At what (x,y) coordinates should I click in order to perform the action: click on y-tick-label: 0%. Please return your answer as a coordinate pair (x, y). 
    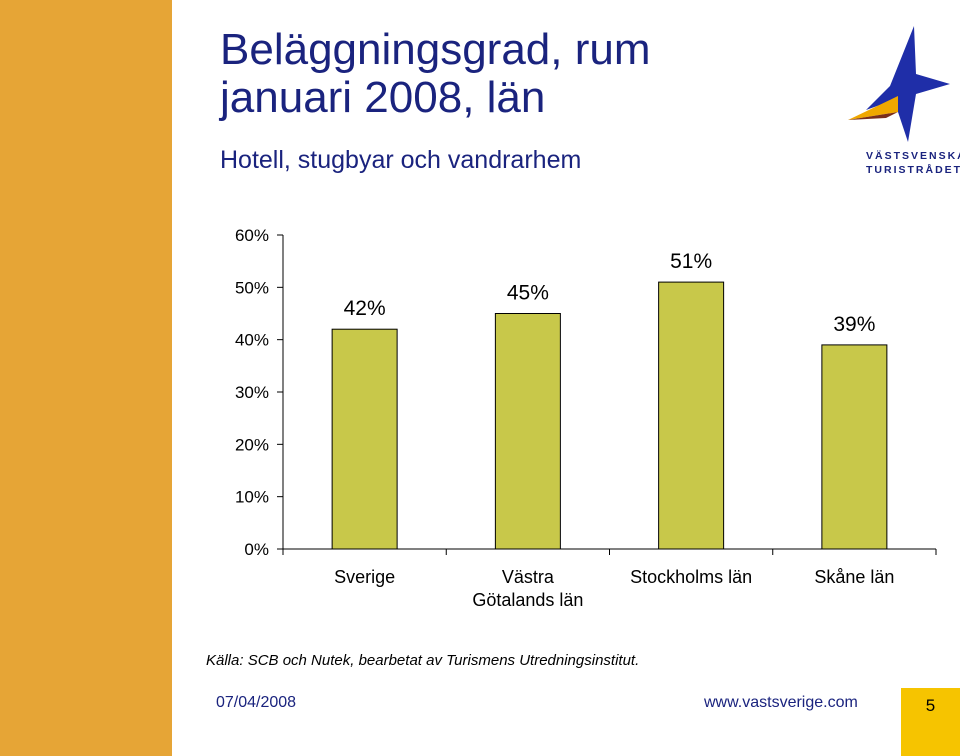
    Looking at the image, I should click on (256, 549).